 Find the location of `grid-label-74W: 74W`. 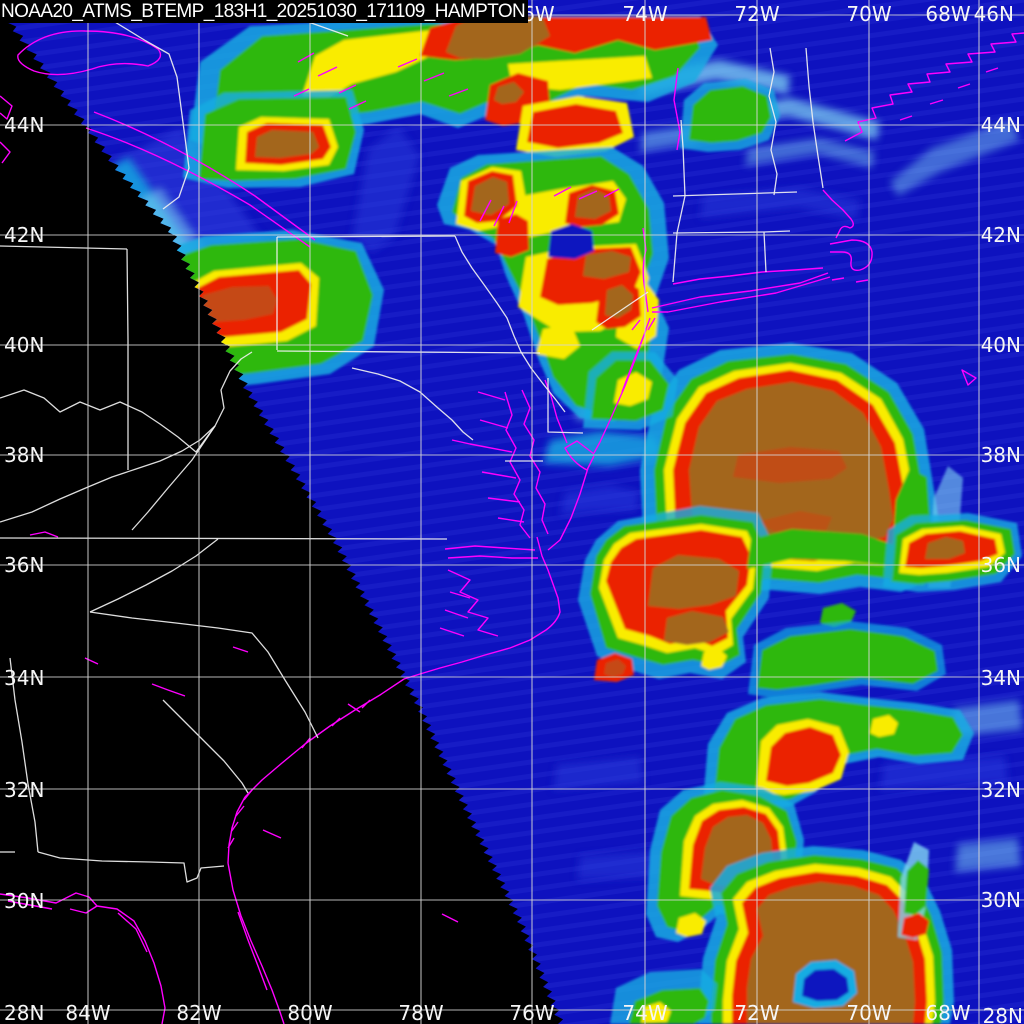

grid-label-74W: 74W is located at coordinates (644, 1012).